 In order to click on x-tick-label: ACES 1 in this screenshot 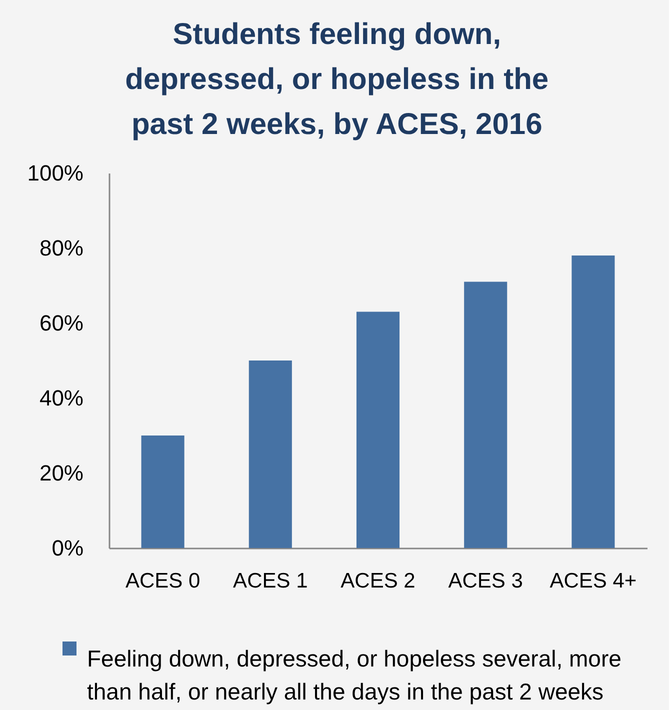, I will do `click(270, 581)`.